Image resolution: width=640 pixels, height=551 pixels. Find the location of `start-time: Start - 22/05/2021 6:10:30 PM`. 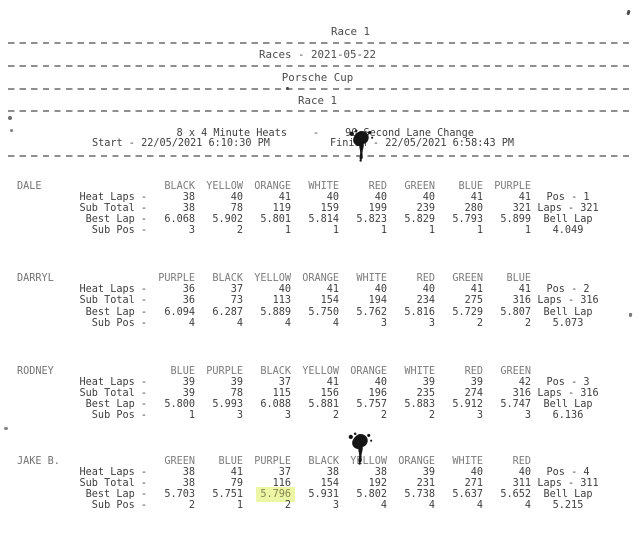

start-time: Start - 22/05/2021 6:10:30 PM is located at coordinates (181, 143).